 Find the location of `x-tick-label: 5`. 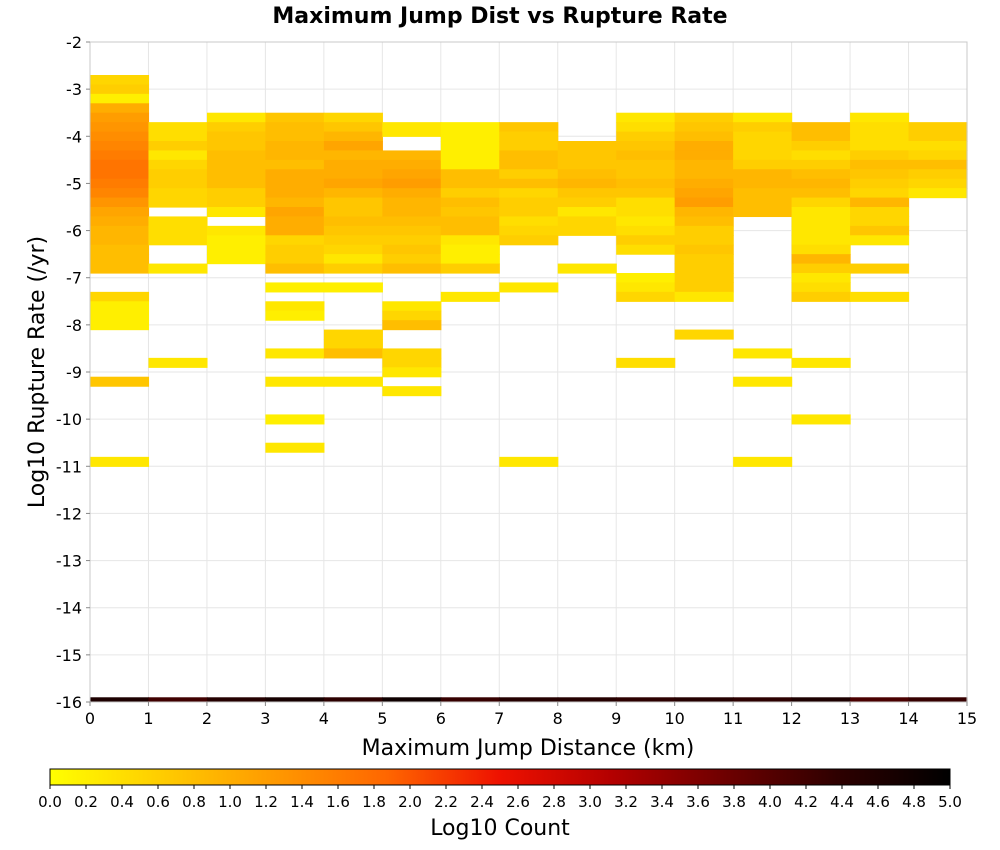

x-tick-label: 5 is located at coordinates (382, 718).